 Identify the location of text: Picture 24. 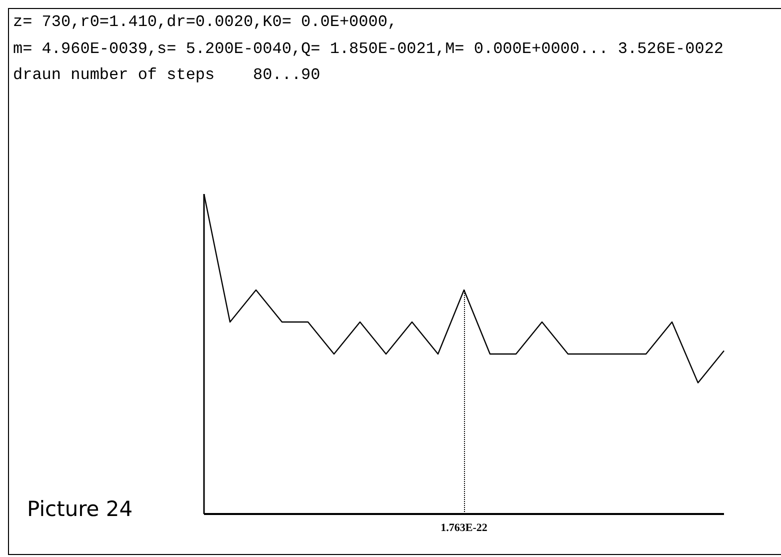
(80, 509).